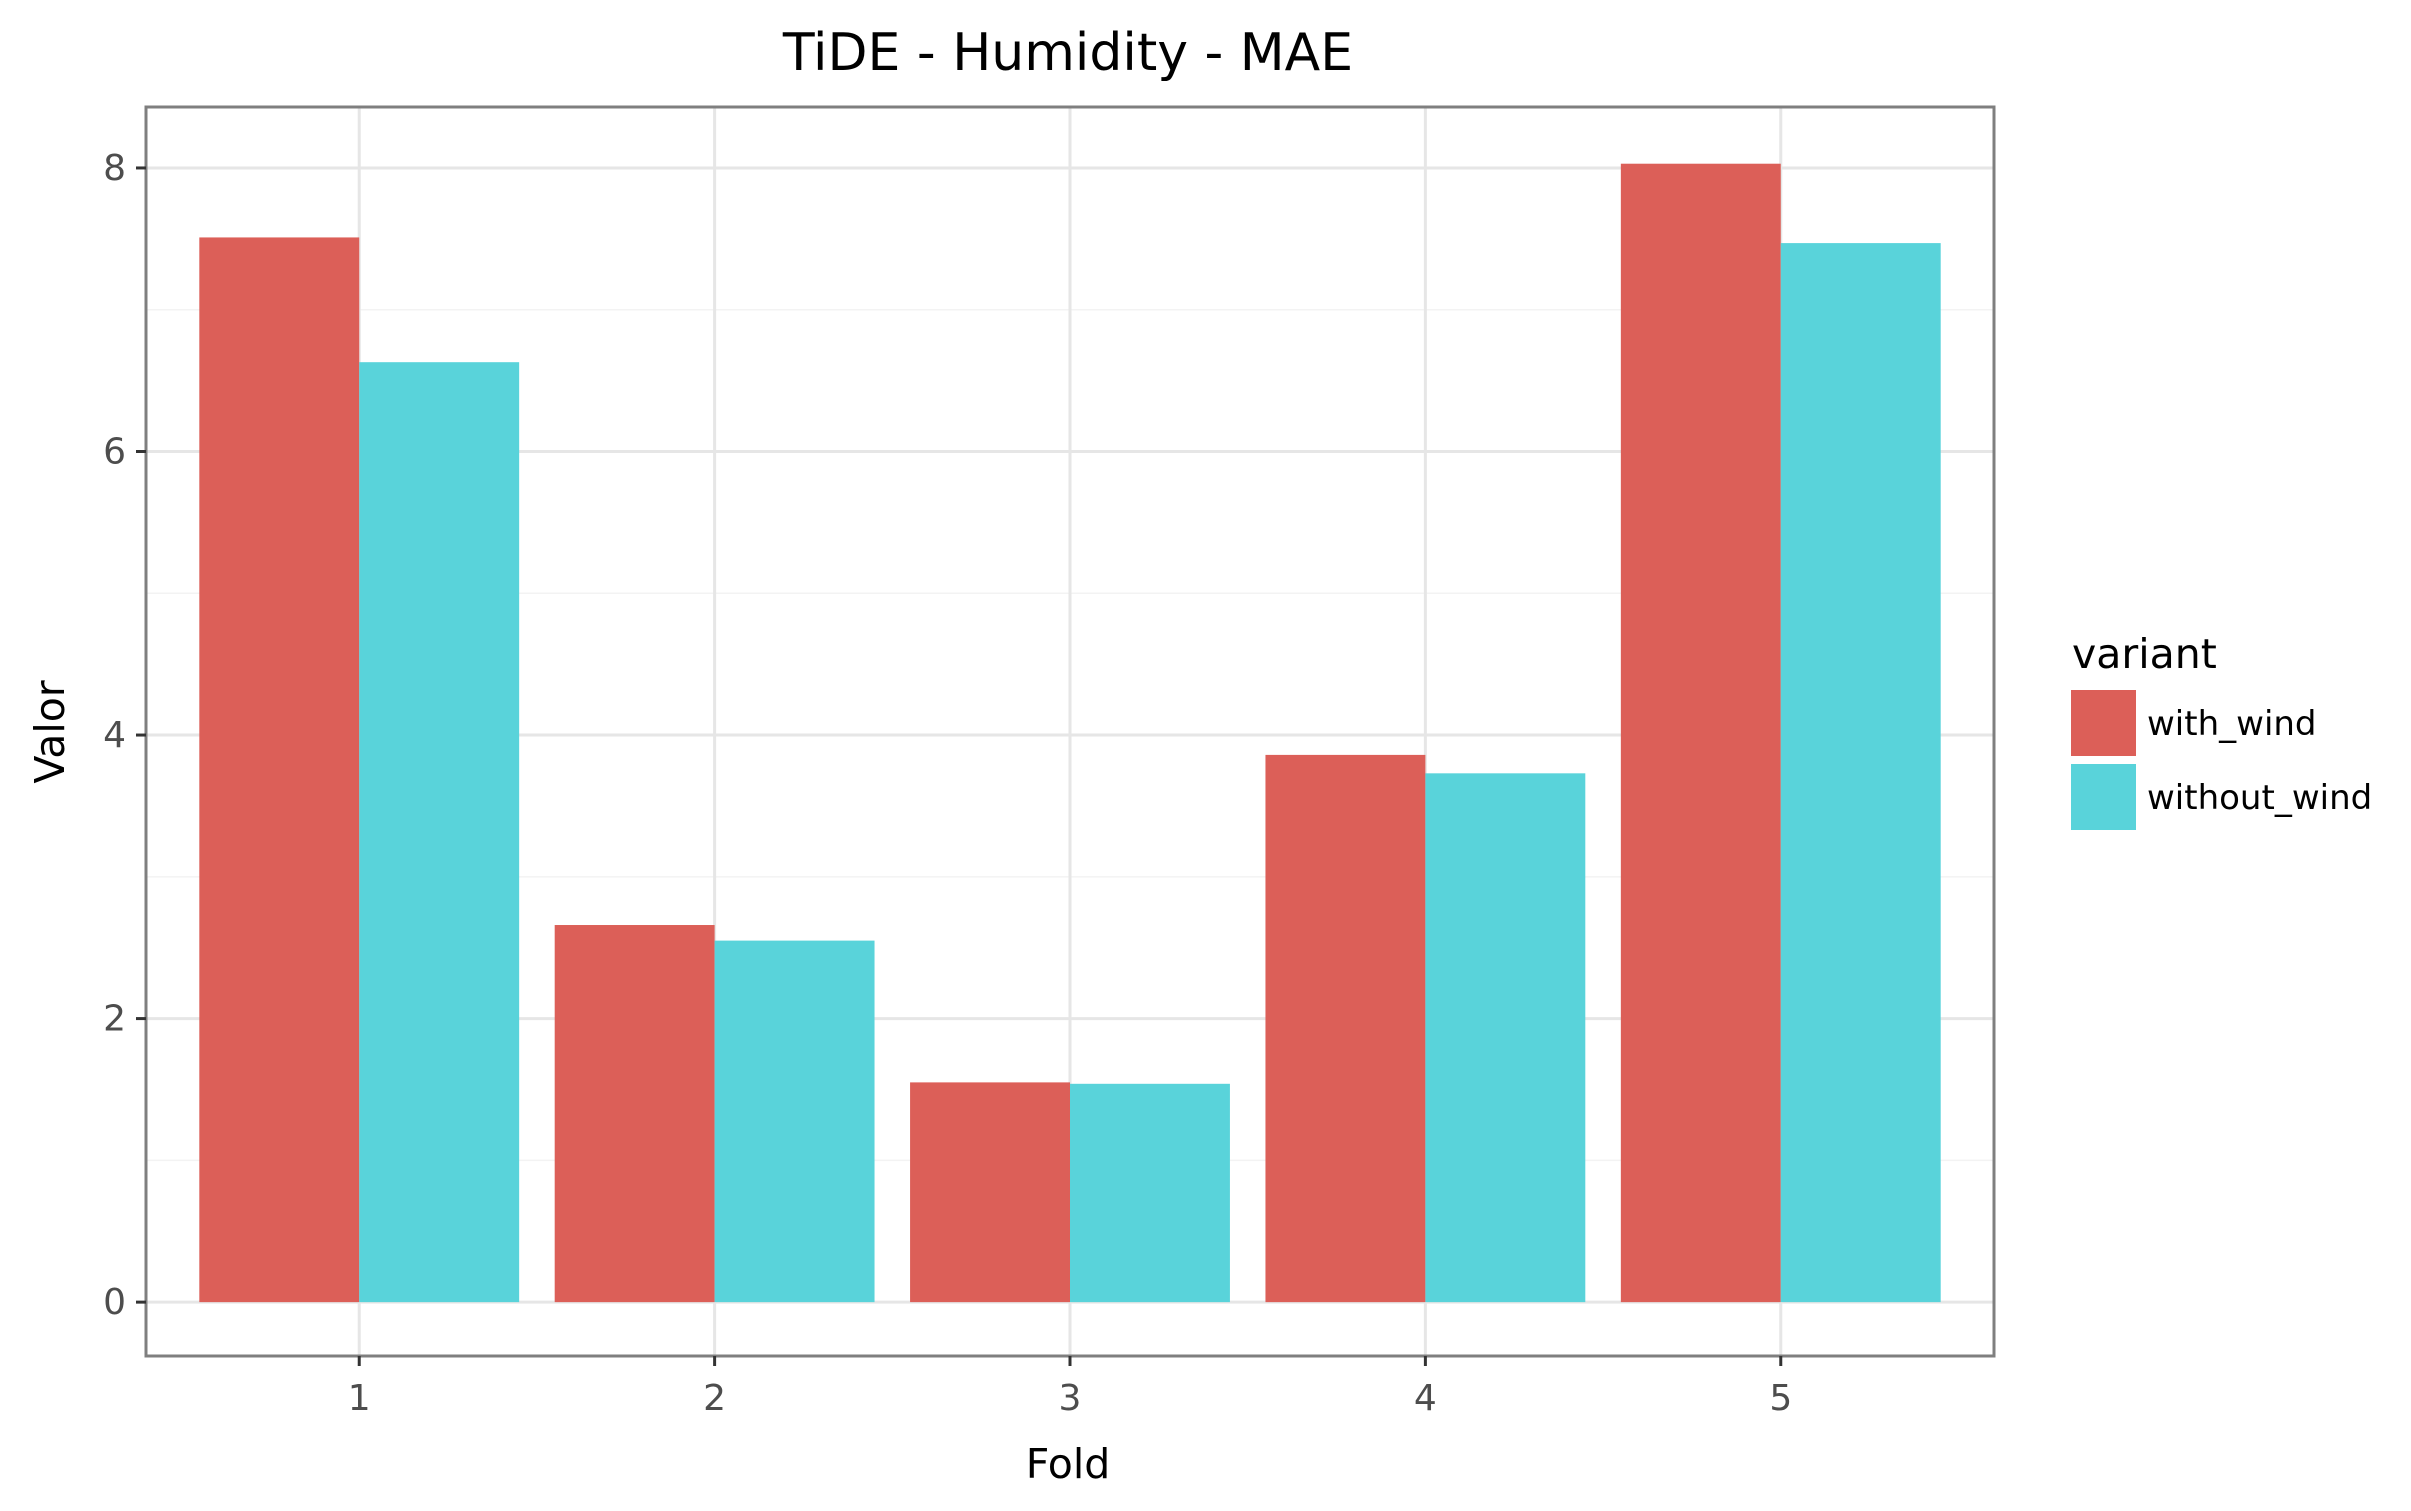 The image size is (2411, 1511). What do you see at coordinates (1780, 1398) in the screenshot?
I see `x-tick-label: 5` at bounding box center [1780, 1398].